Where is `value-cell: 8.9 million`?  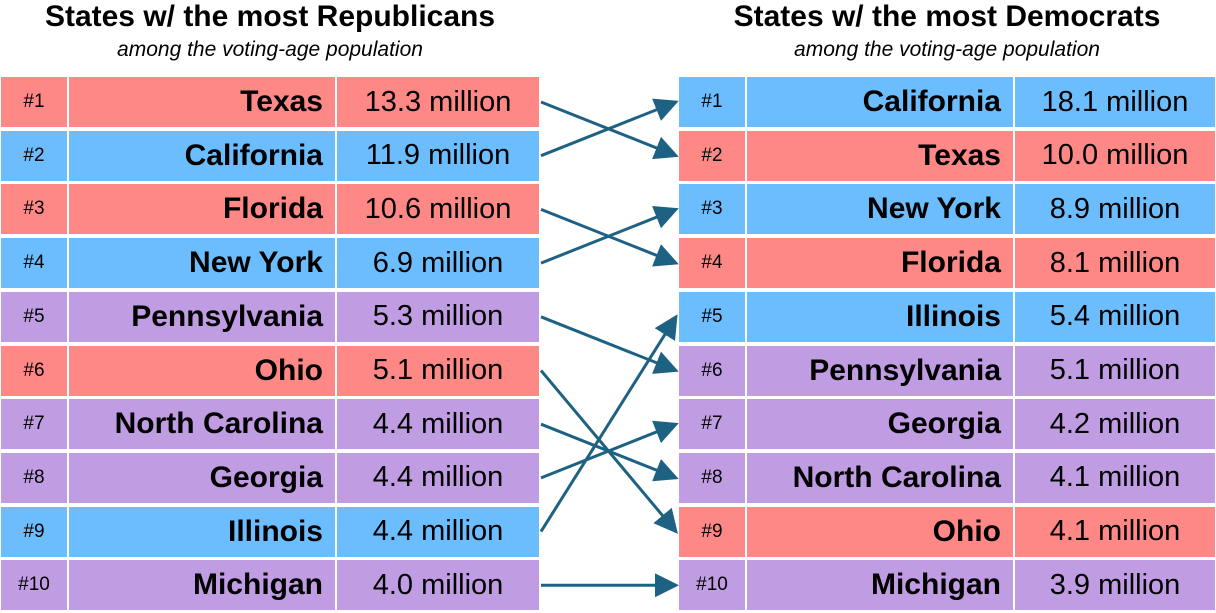
value-cell: 8.9 million is located at coordinates (1115, 209).